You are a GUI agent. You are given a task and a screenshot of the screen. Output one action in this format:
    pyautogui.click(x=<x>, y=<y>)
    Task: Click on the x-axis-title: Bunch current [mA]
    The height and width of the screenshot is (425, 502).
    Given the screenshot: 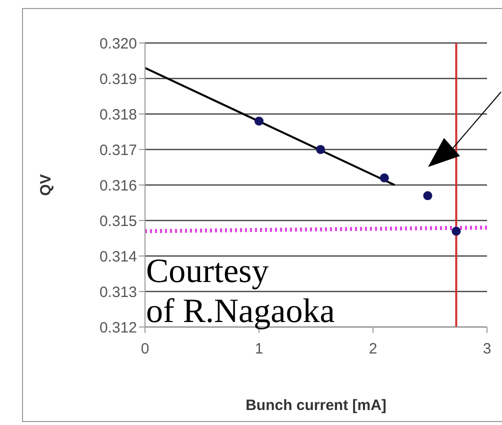 What is the action you would take?
    pyautogui.click(x=316, y=405)
    